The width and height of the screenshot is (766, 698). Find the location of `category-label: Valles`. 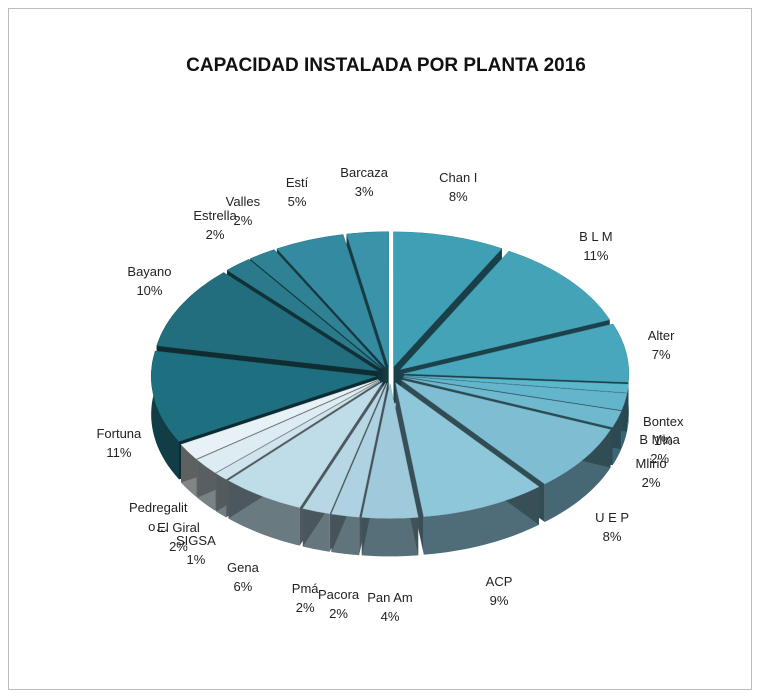

category-label: Valles is located at coordinates (243, 201).